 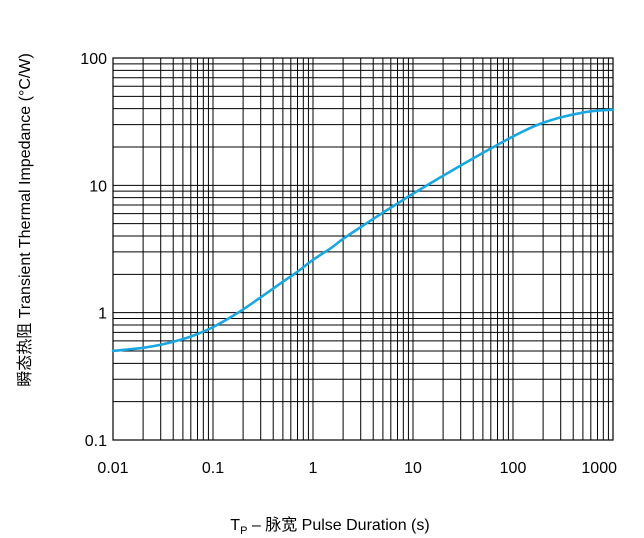 I want to click on x-tick-label: 0.01, so click(x=112, y=468).